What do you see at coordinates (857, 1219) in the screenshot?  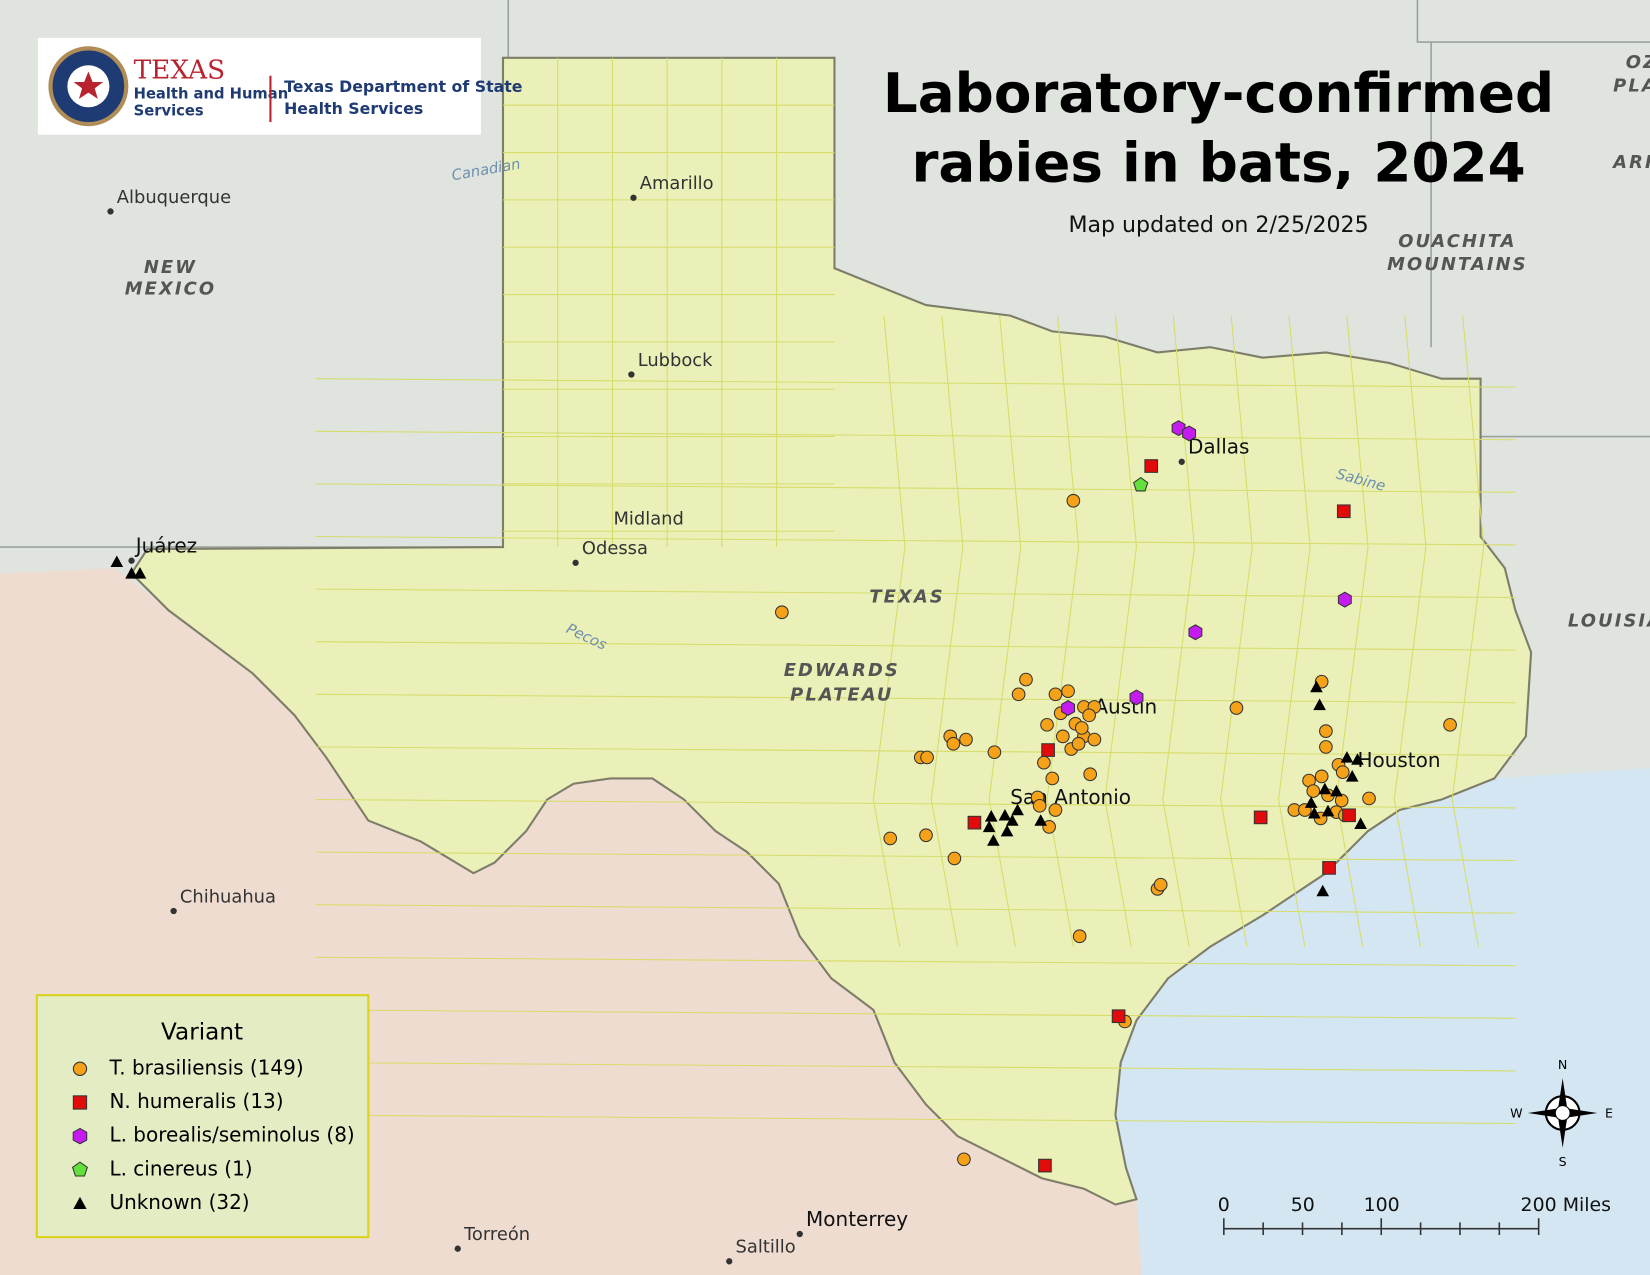 I see `city-label: Monterrey` at bounding box center [857, 1219].